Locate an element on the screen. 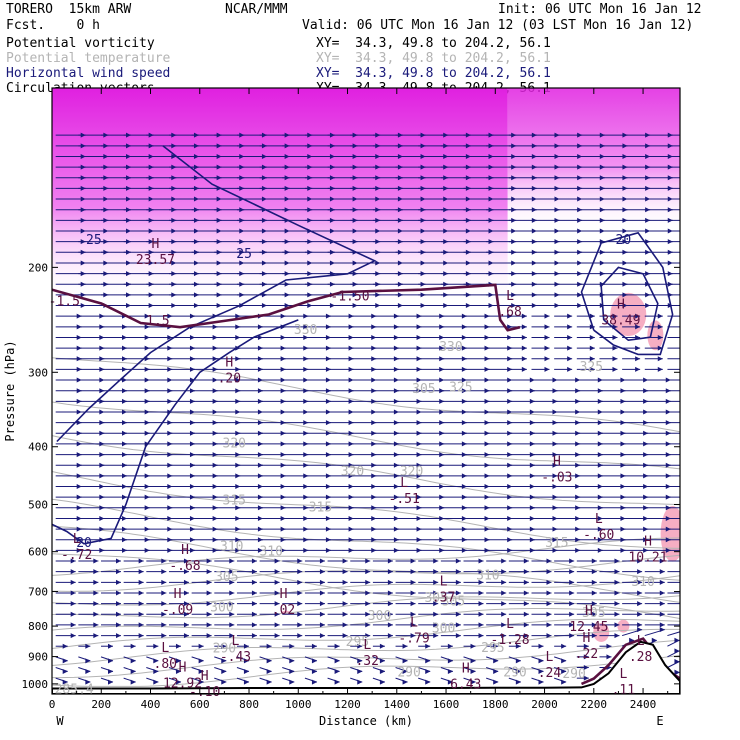 The width and height of the screenshot is (740, 740). x-tick-label-8: 1600 is located at coordinates (446, 704).